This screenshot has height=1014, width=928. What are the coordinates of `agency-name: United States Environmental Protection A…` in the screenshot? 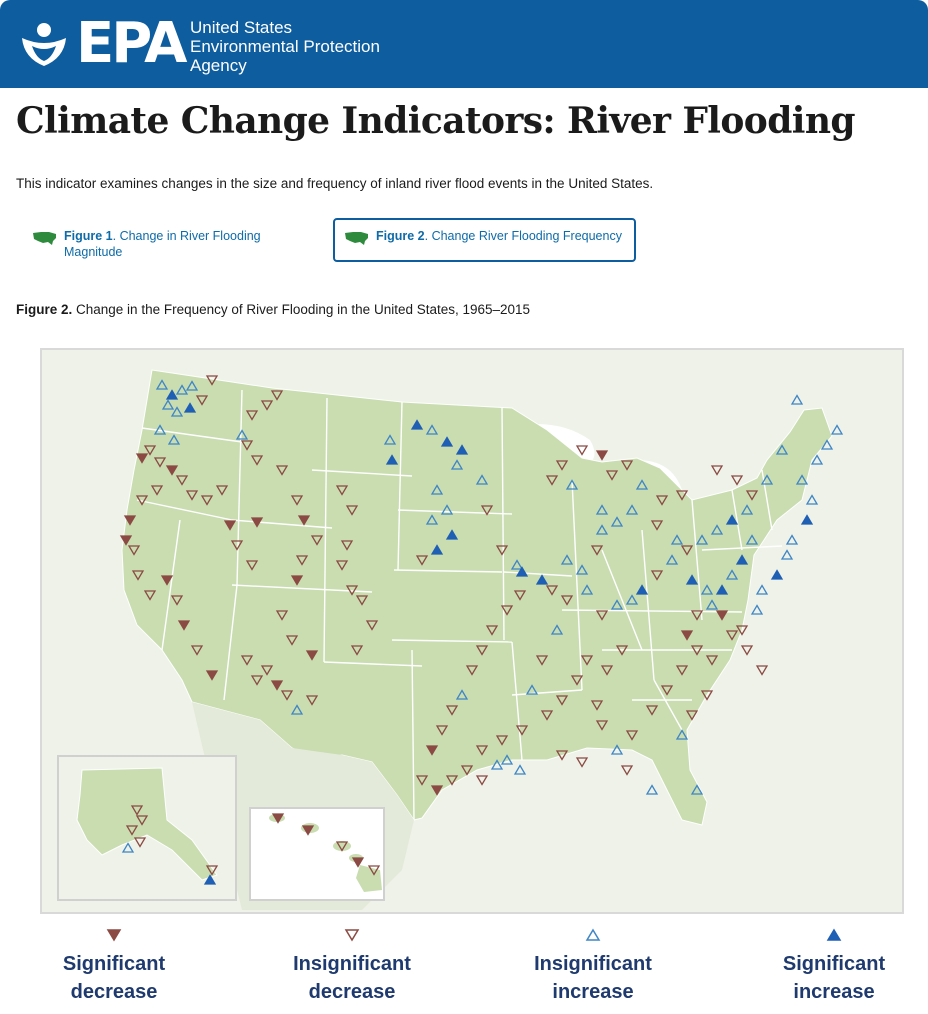 It's located at (285, 46).